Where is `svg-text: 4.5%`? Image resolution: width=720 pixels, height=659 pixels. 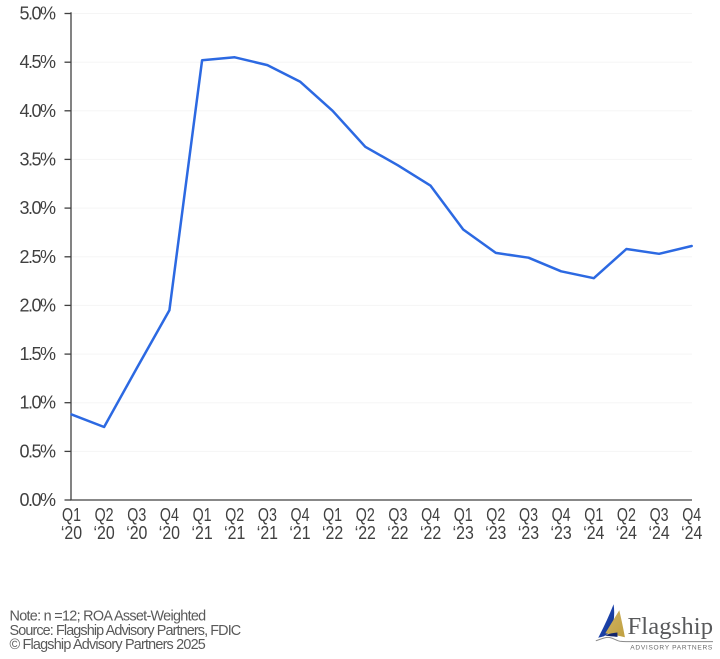 svg-text: 4.5% is located at coordinates (38, 62).